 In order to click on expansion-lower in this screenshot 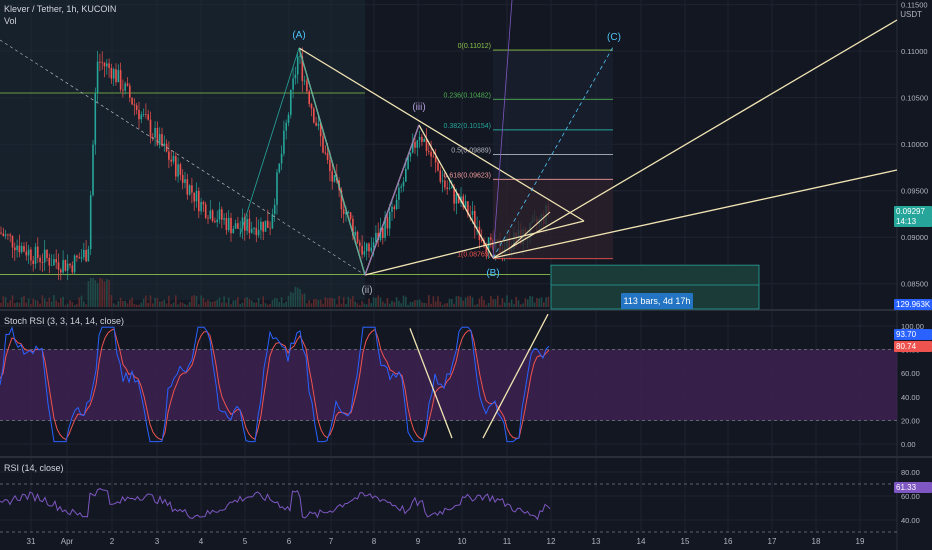, I will do `click(695, 214)`.